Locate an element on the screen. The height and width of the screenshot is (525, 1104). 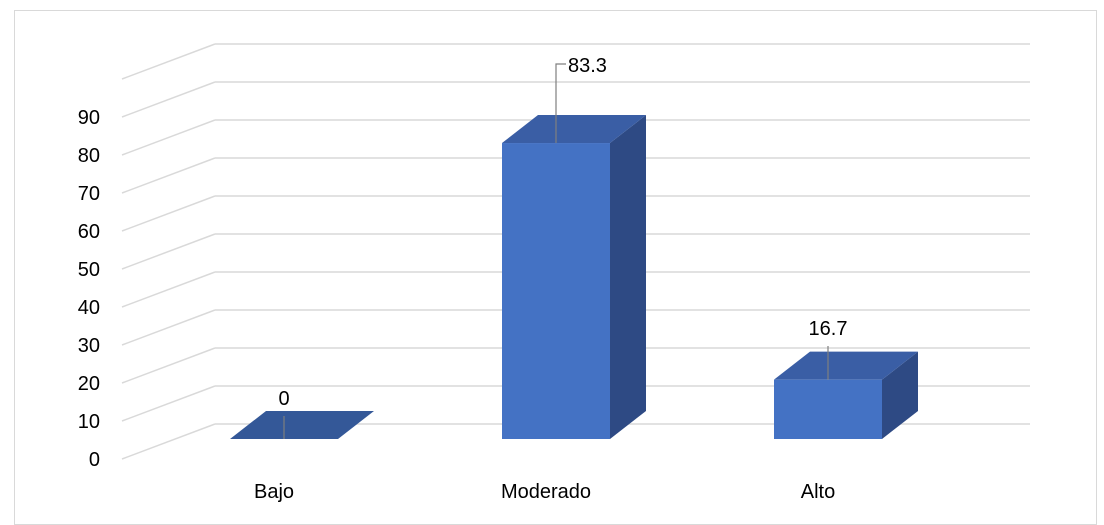
y-tick-label-70: 70 is located at coordinates (89, 194).